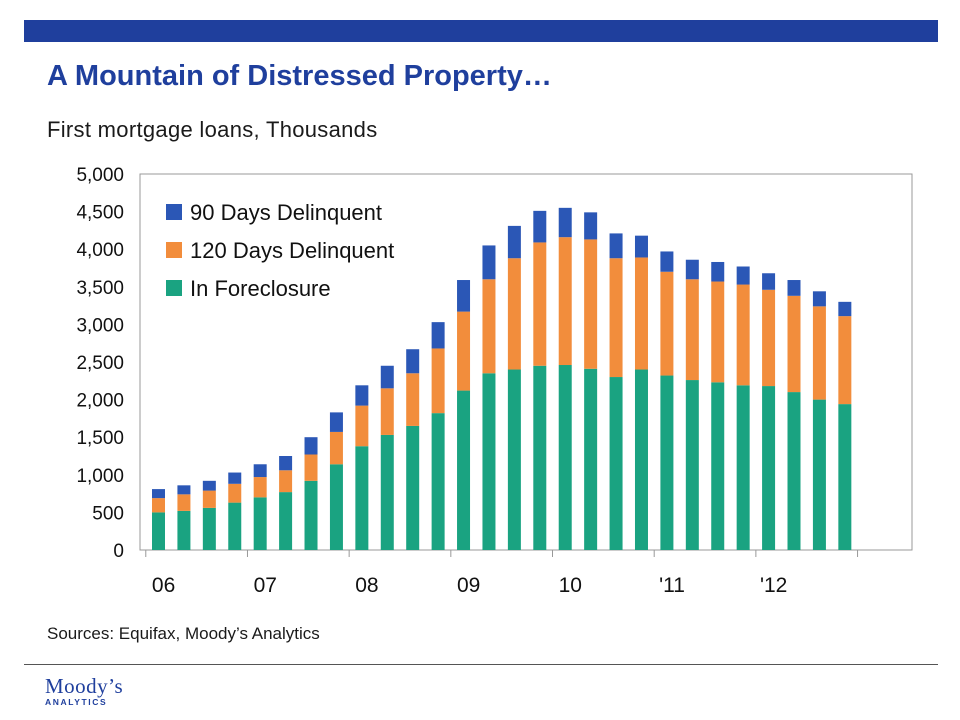 The height and width of the screenshot is (720, 960). What do you see at coordinates (260, 288) in the screenshot?
I see `legend-label: In Foreclosure` at bounding box center [260, 288].